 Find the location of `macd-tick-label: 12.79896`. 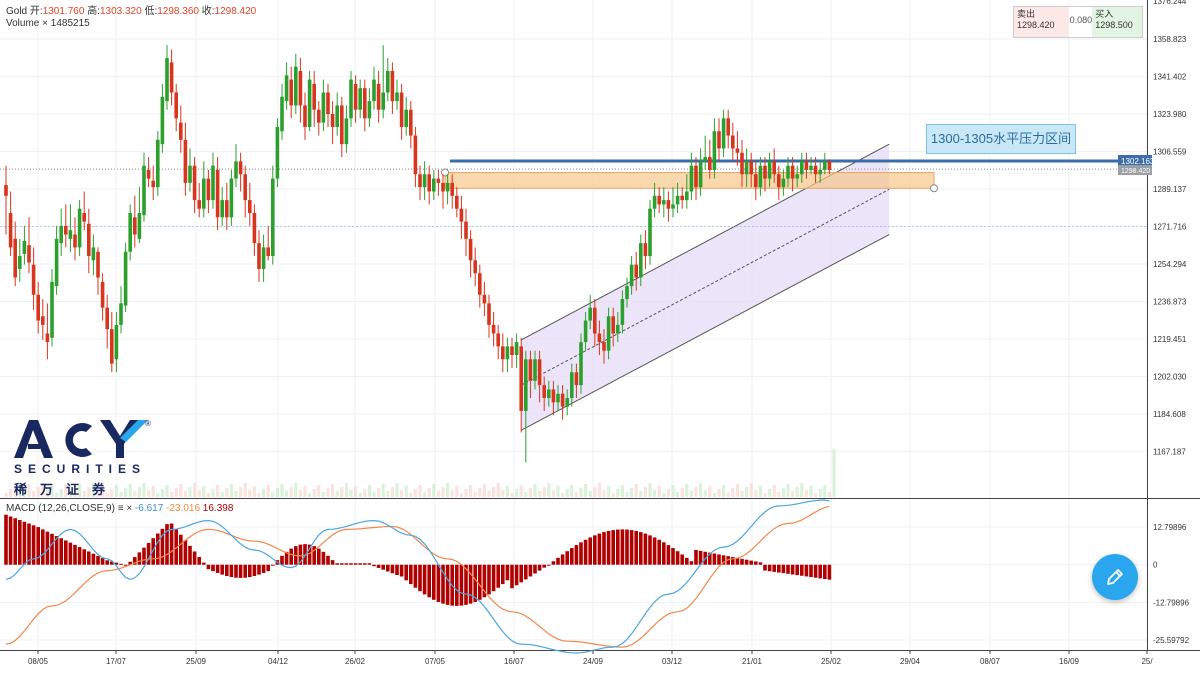

macd-tick-label: 12.79896 is located at coordinates (1170, 527).